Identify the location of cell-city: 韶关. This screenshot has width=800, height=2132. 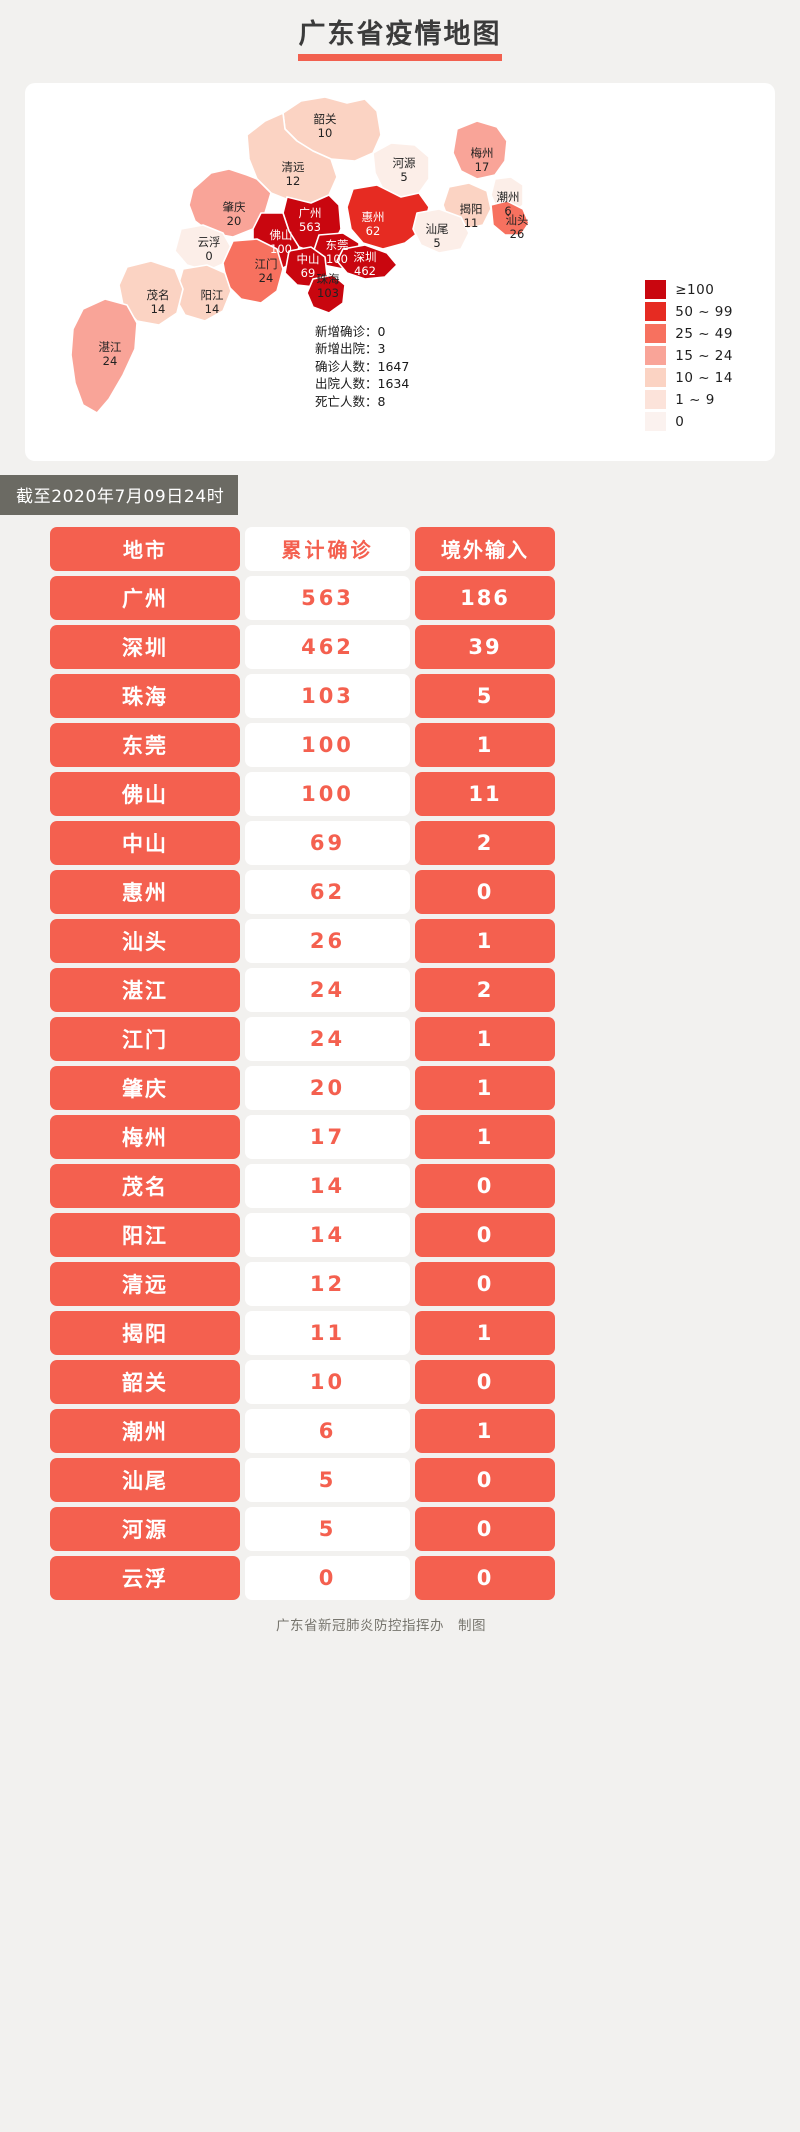
(145, 1381).